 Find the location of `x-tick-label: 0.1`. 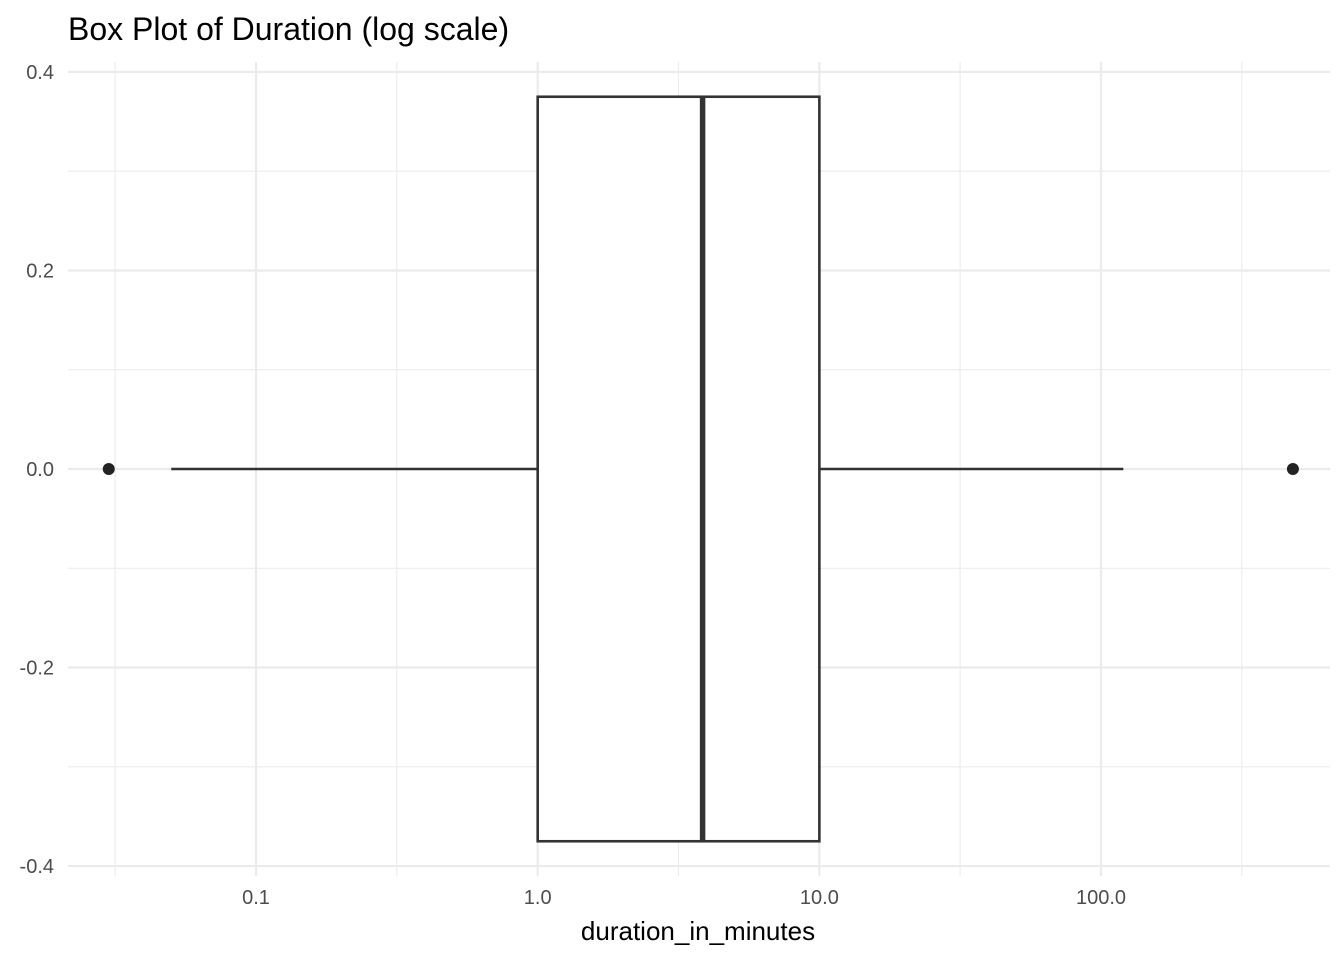

x-tick-label: 0.1 is located at coordinates (256, 898).